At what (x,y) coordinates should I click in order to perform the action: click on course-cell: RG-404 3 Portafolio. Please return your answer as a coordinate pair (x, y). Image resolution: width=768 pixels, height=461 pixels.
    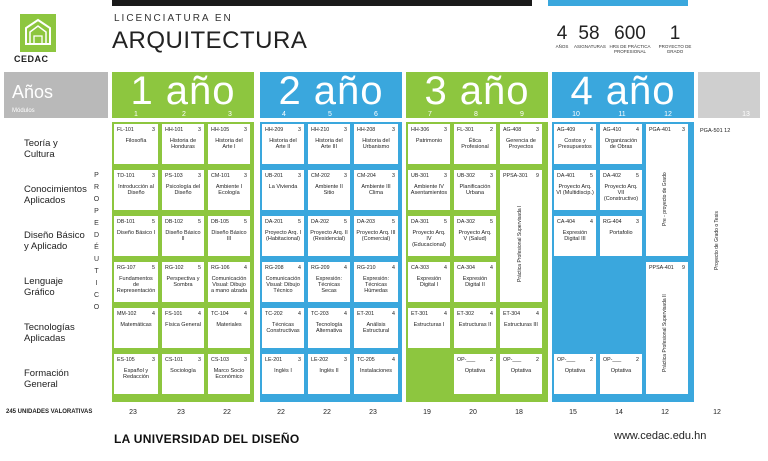
    Looking at the image, I should click on (621, 236).